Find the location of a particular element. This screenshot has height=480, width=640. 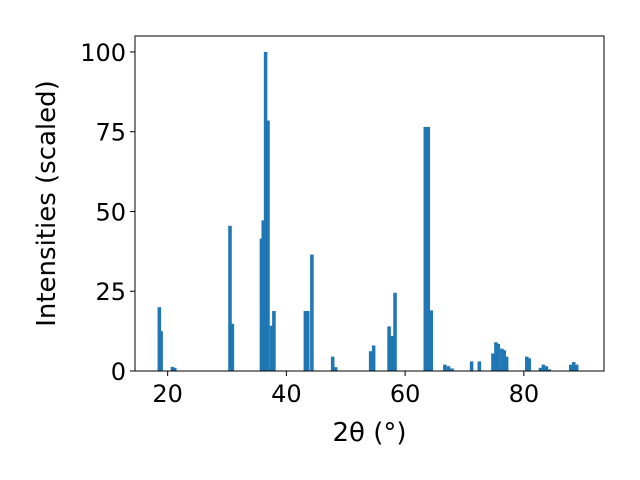

y-tick-label: 100 is located at coordinates (103, 53).